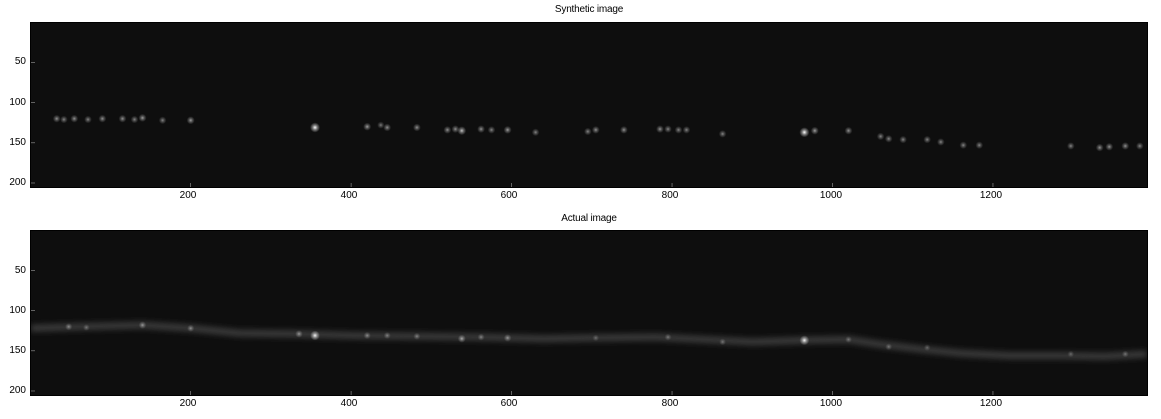 This screenshot has height=419, width=1161. I want to click on synthetic-xtick-400: 400, so click(349, 195).